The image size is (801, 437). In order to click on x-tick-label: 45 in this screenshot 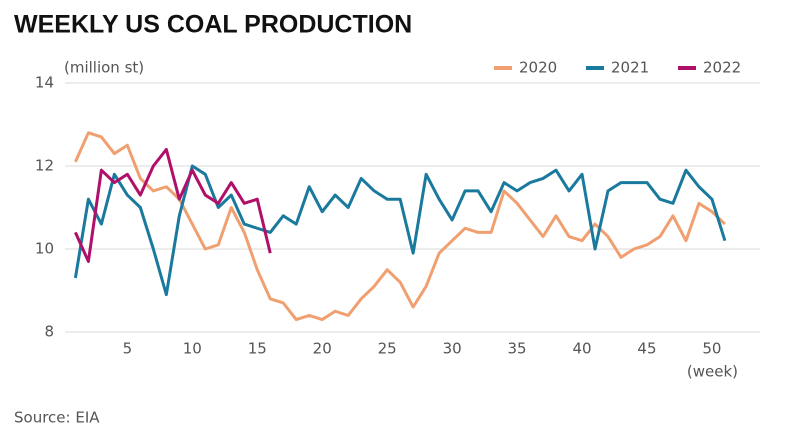, I will do `click(646, 349)`.